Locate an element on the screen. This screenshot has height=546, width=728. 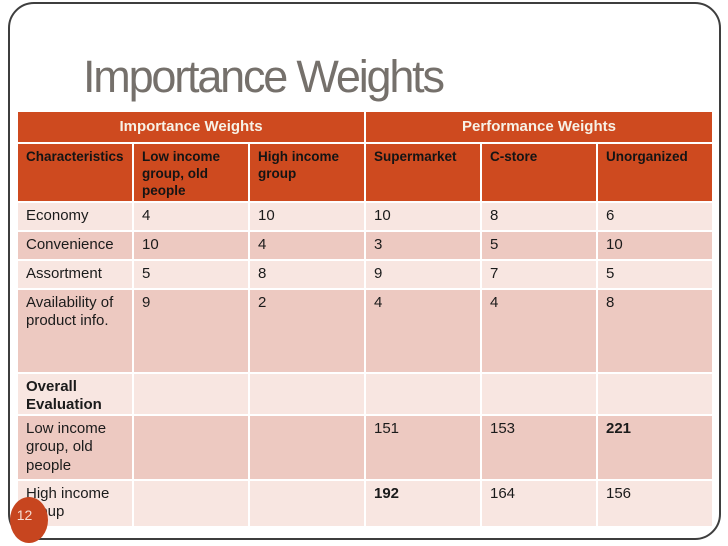
row-label-cell: Availability of product info. is located at coordinates (75, 331).